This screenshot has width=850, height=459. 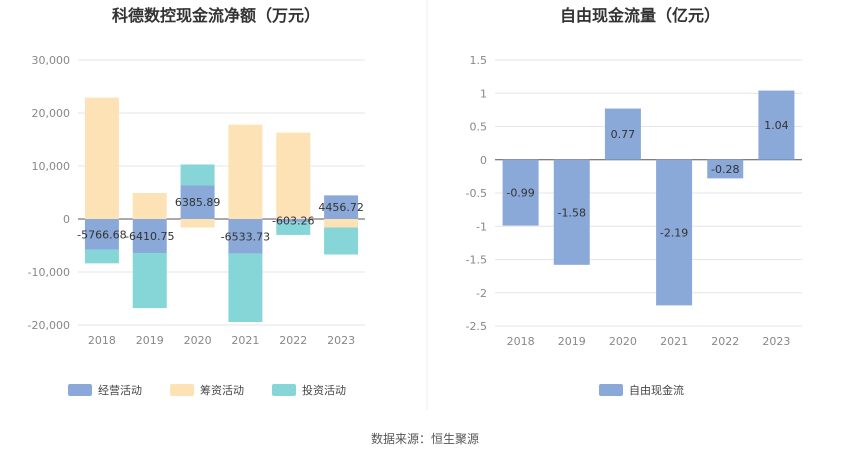 What do you see at coordinates (656, 390) in the screenshot?
I see `right-legend-label: 自由现金流` at bounding box center [656, 390].